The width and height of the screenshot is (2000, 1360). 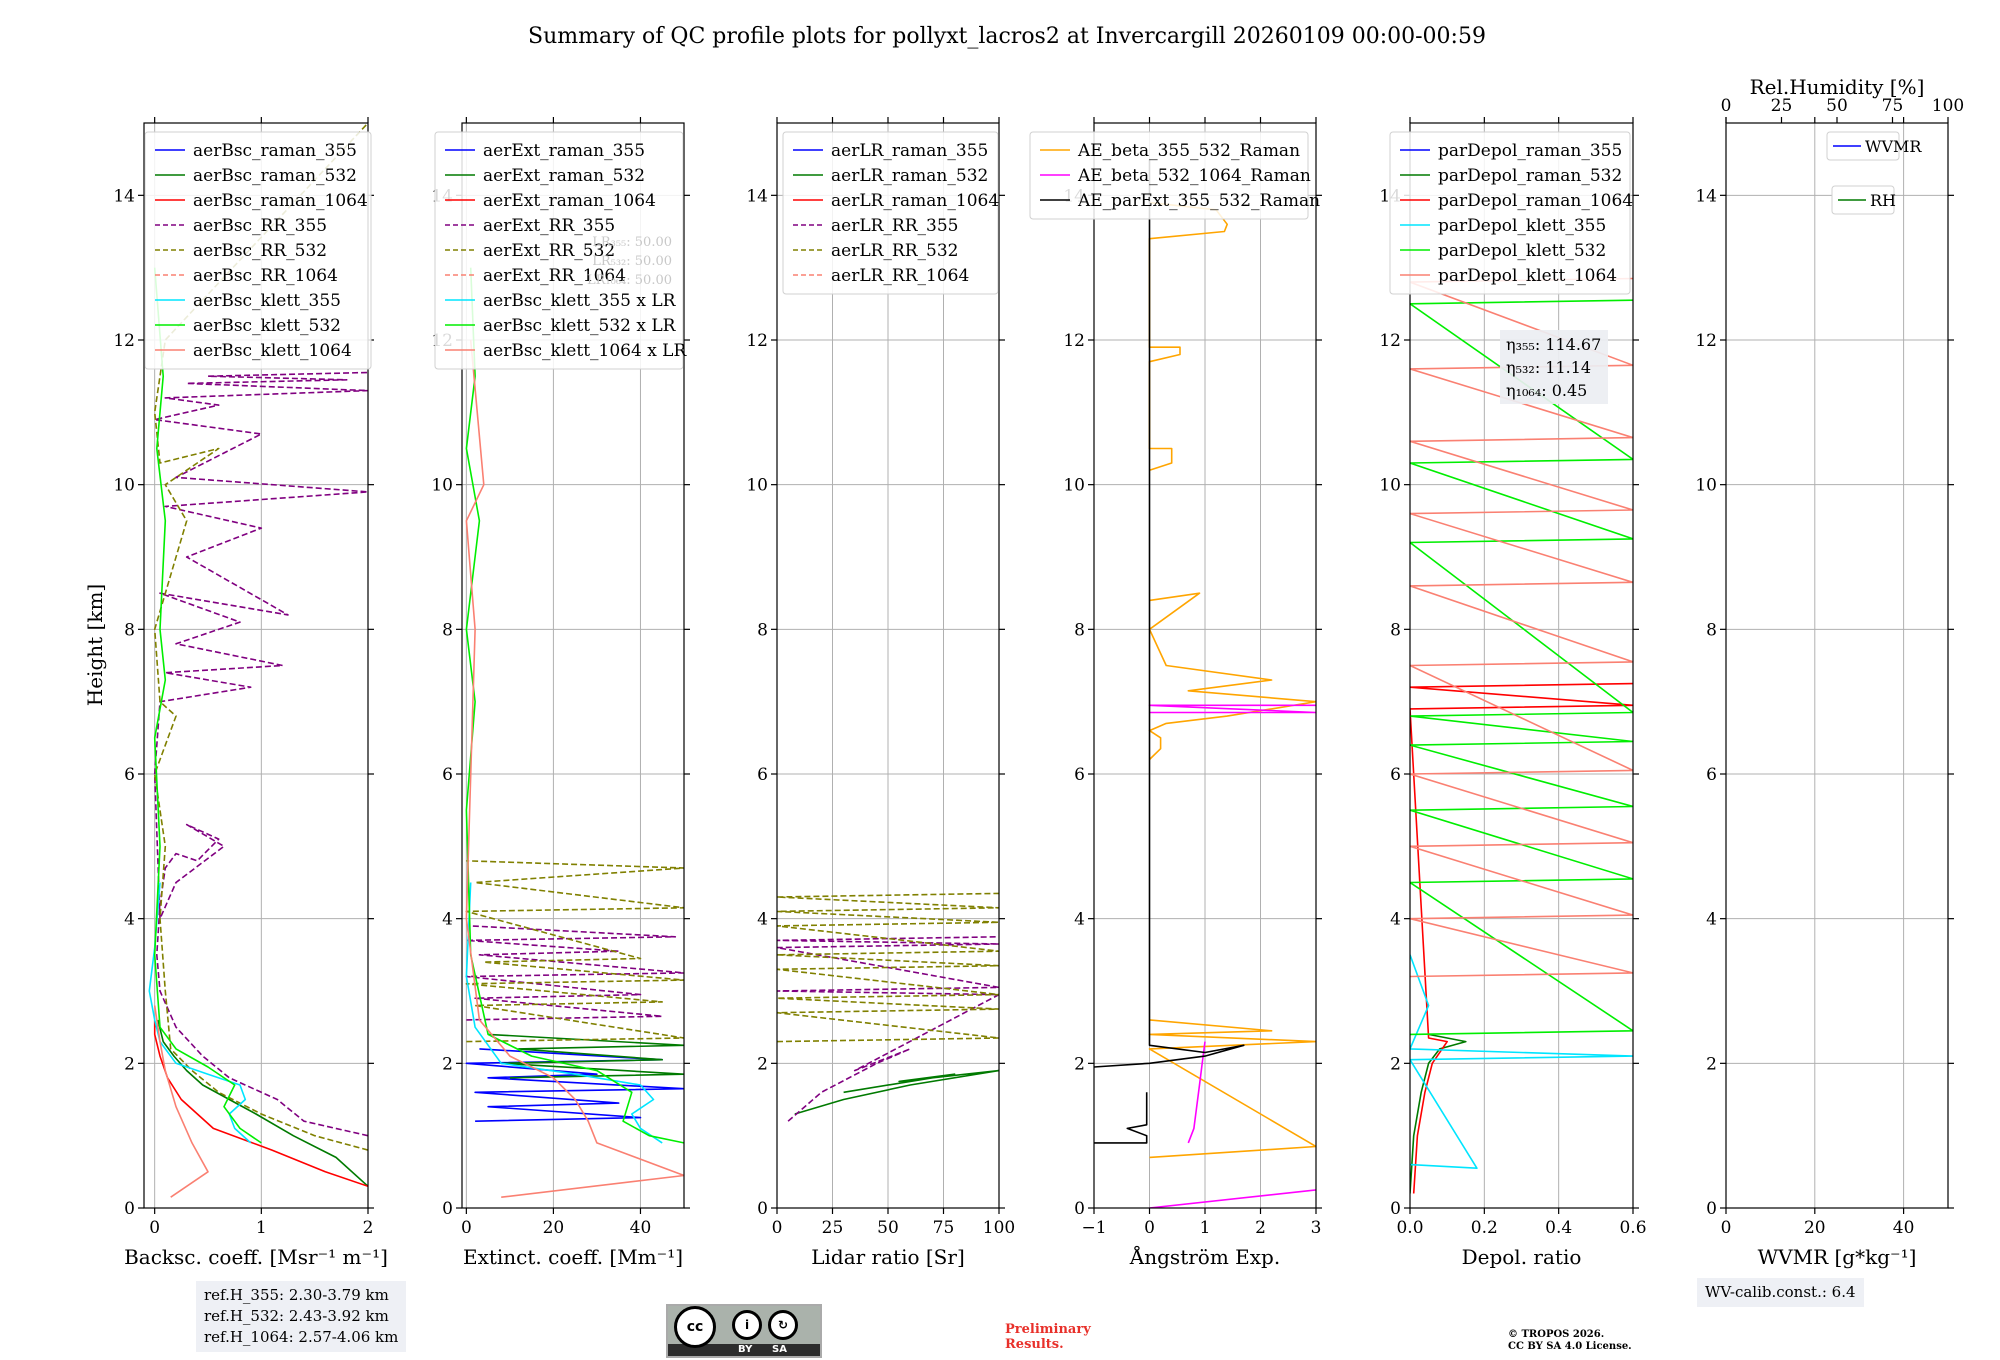 I want to click on cc-license-badge: cc i ↻ BY SA, so click(x=744, y=1331).